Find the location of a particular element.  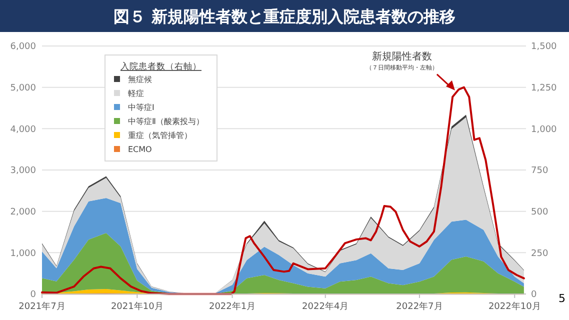

y2-tick-label: 250 is located at coordinates (539, 253).